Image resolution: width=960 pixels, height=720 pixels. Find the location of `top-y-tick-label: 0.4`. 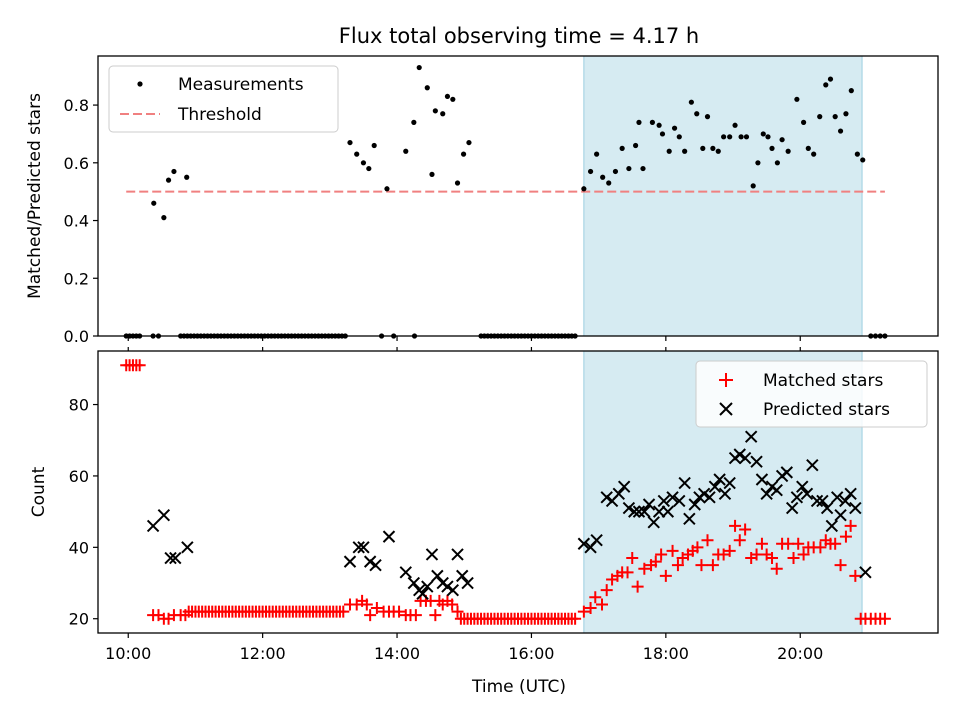

top-y-tick-label: 0.4 is located at coordinates (76, 221).